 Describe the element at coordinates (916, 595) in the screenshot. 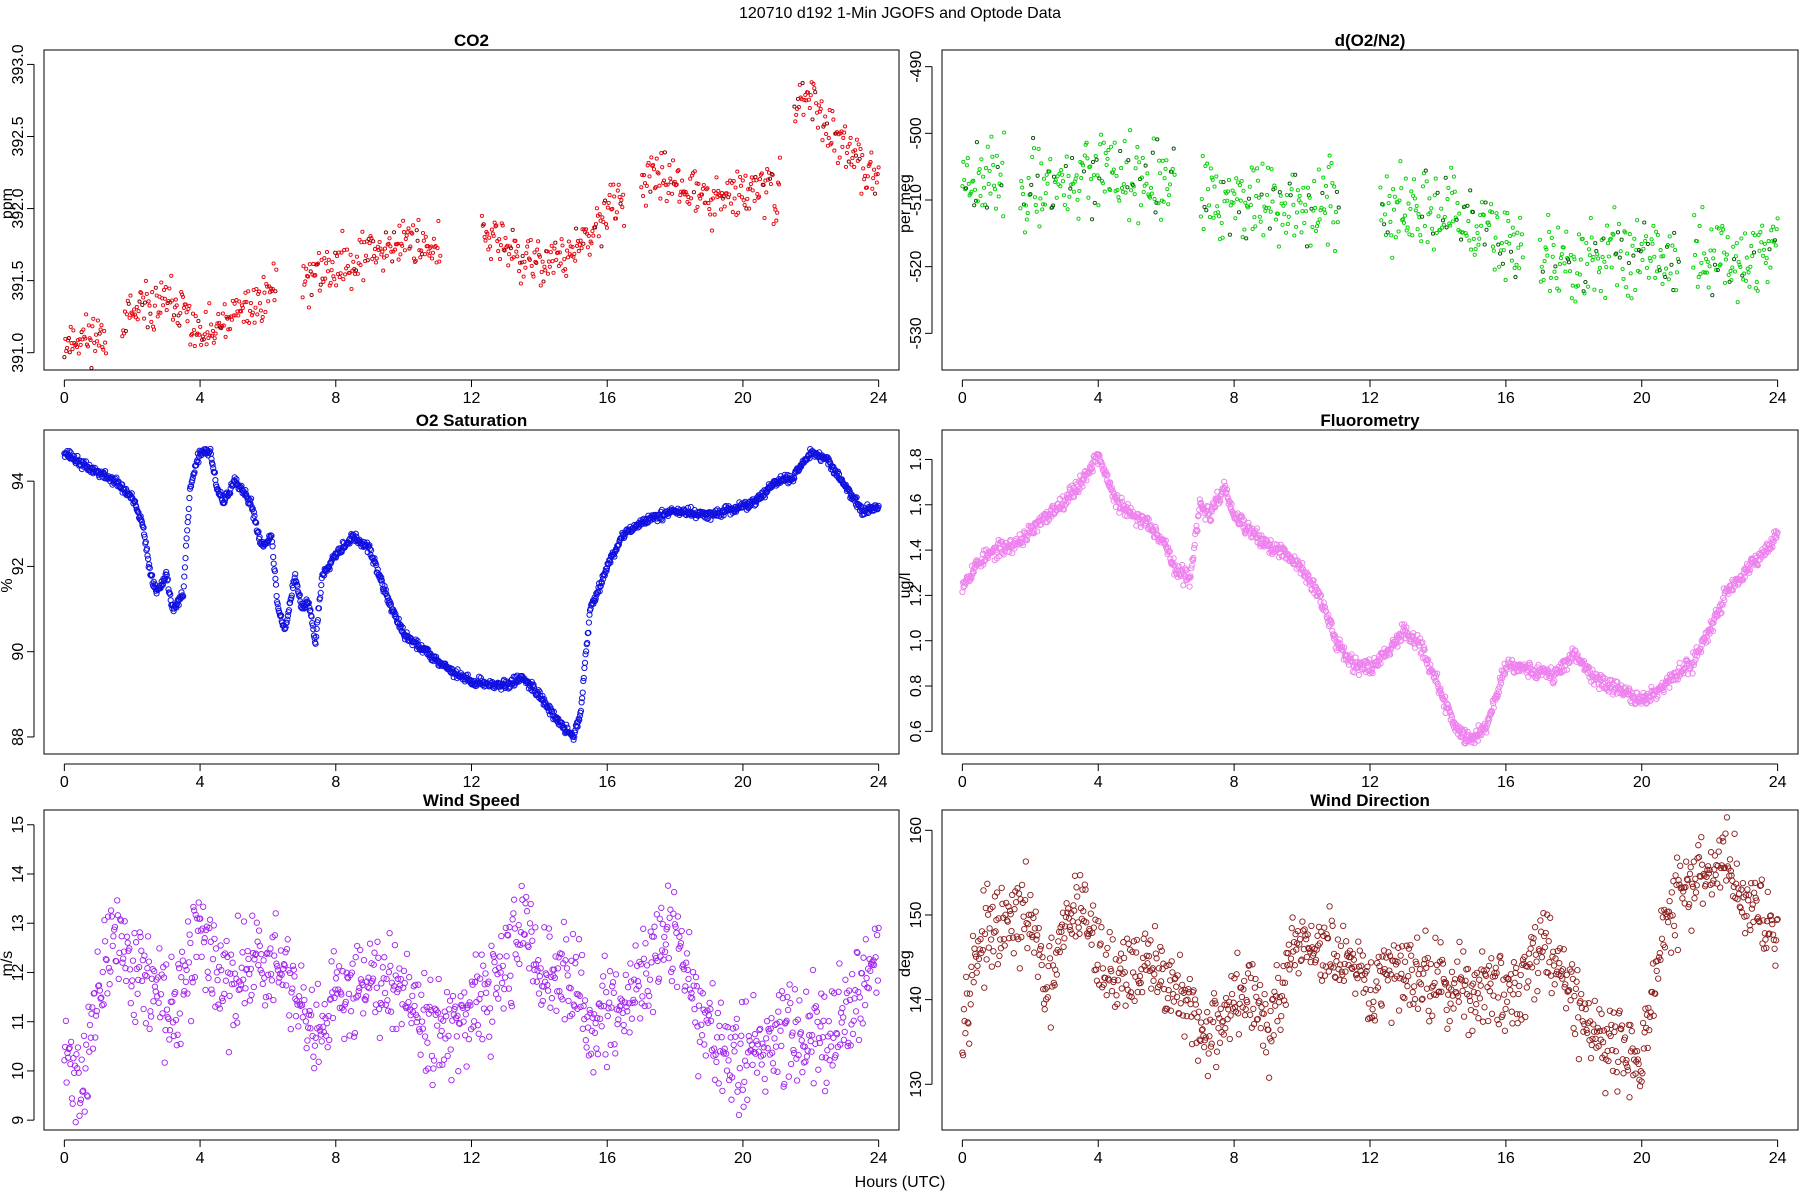

I see `y-tick-label: 1.2` at that location.